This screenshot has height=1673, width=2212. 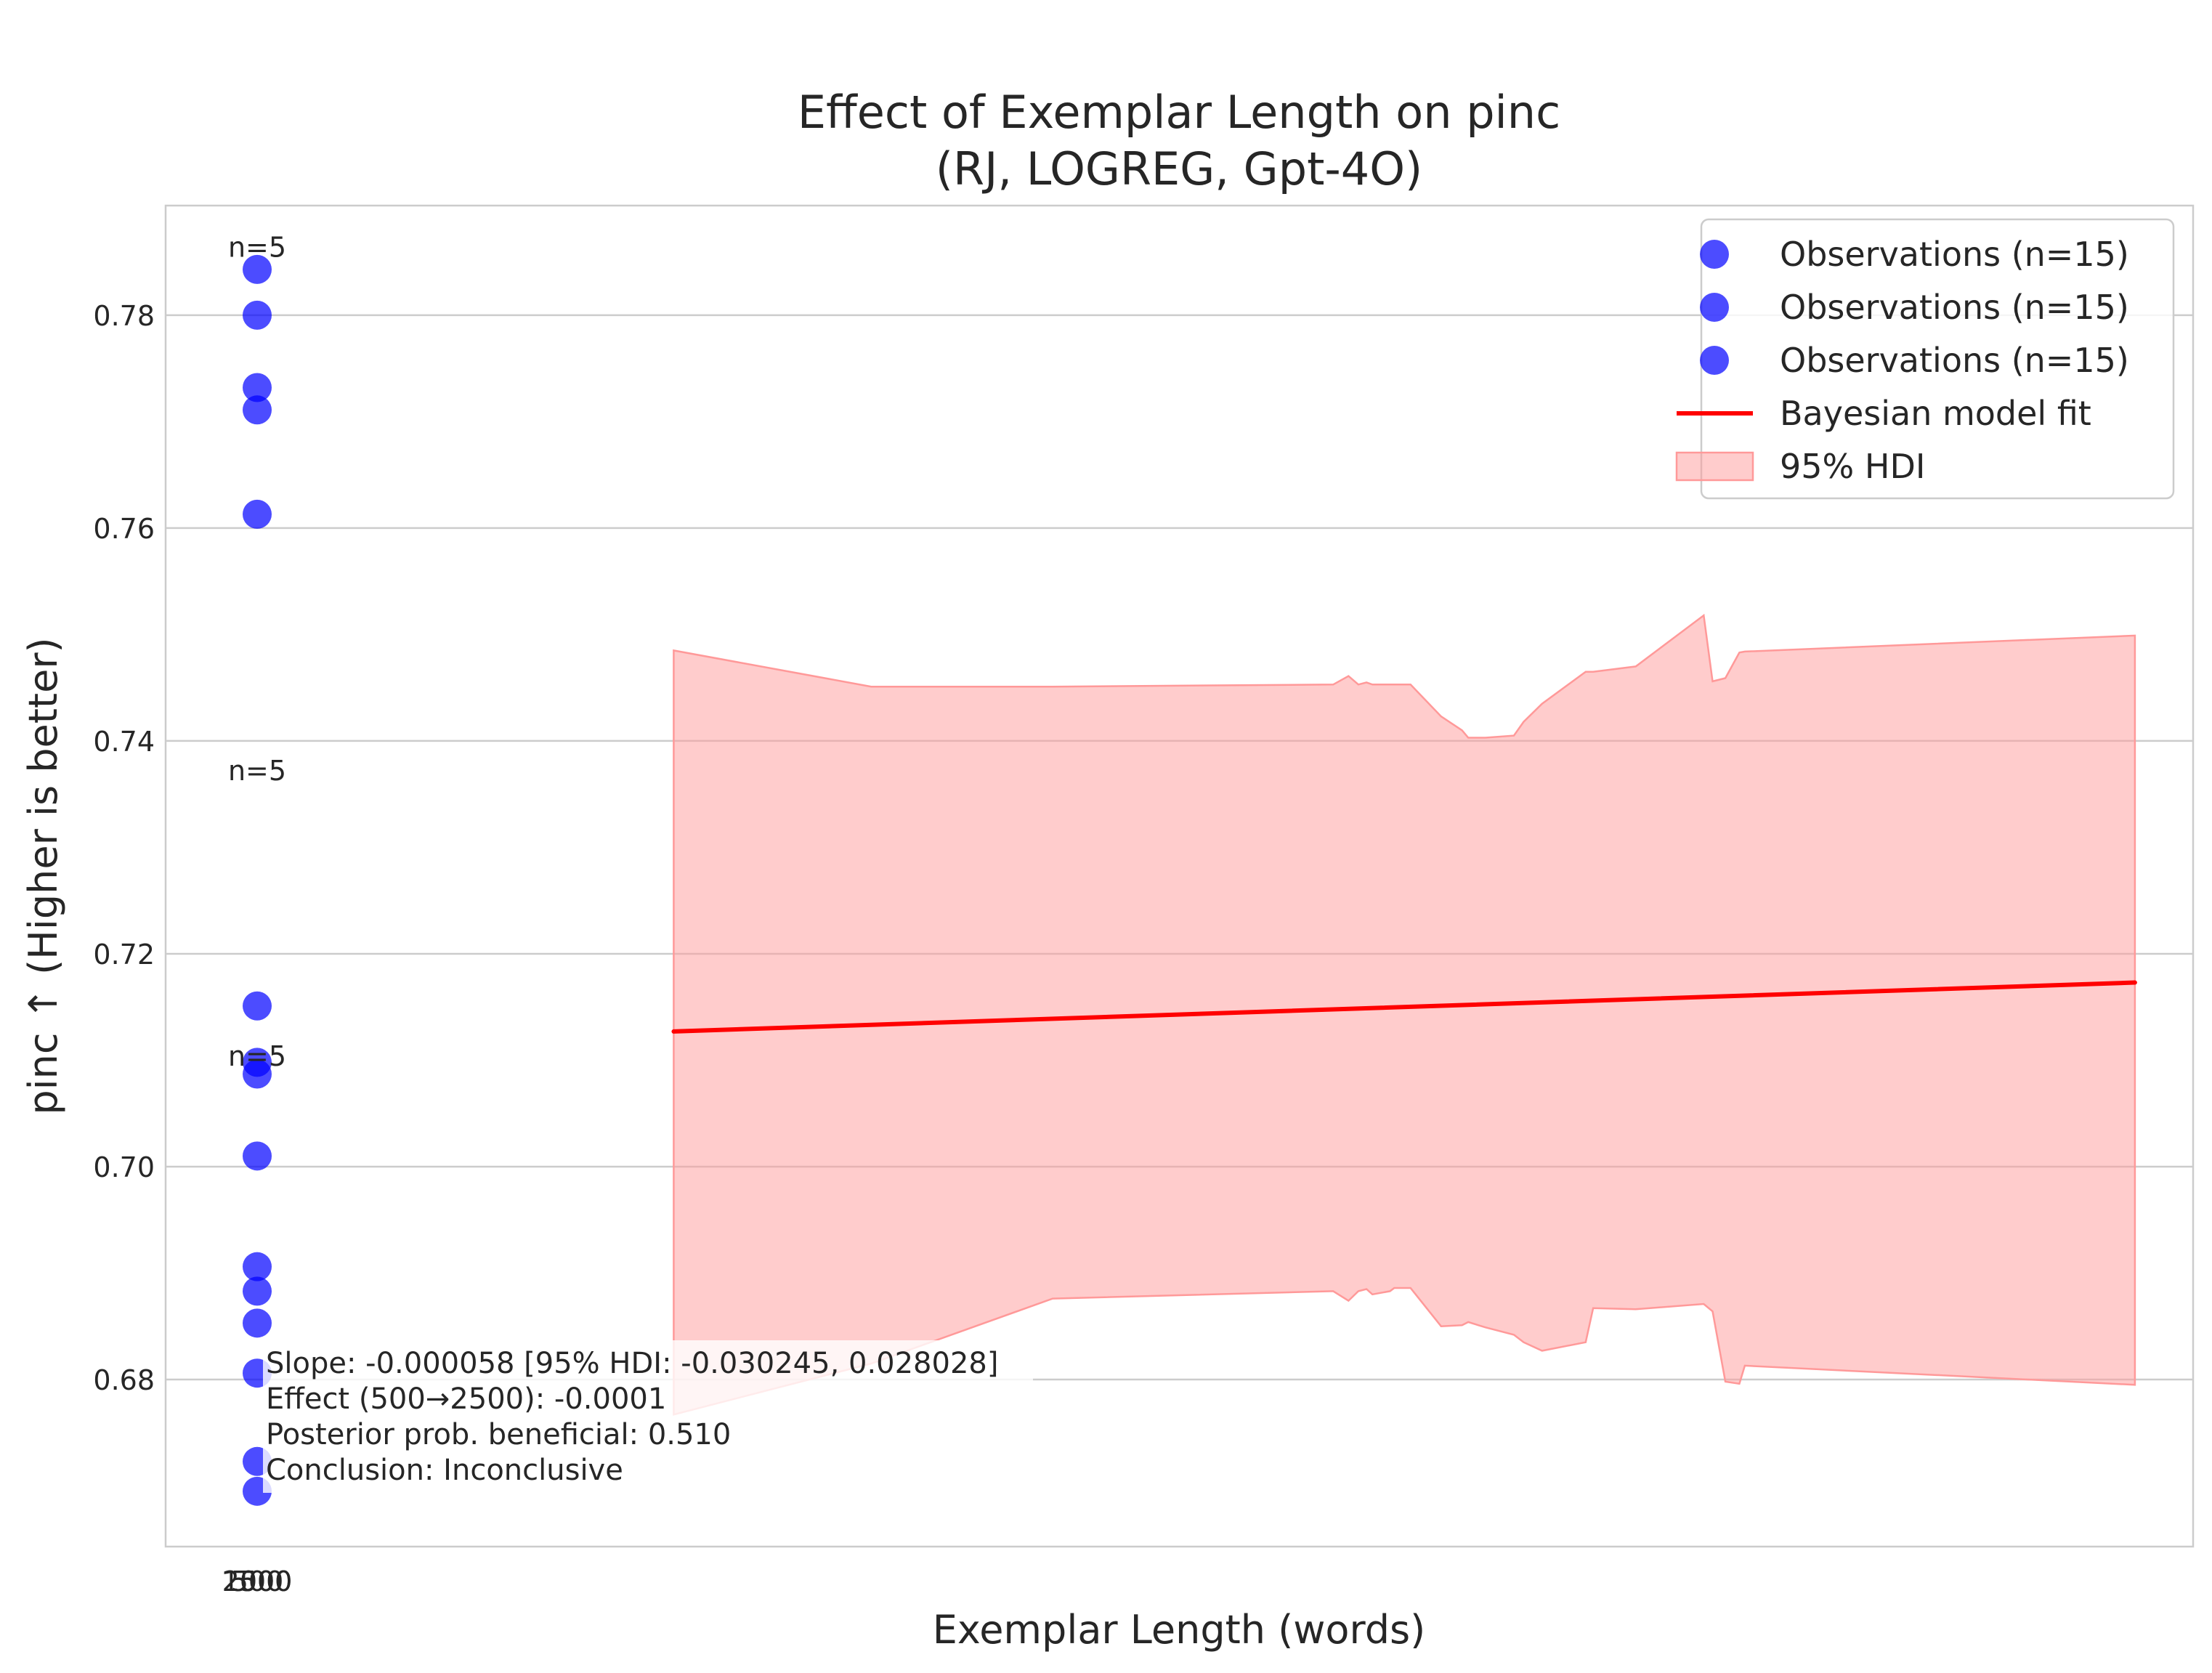 I want to click on y-tick-label: 0.76, so click(x=124, y=529).